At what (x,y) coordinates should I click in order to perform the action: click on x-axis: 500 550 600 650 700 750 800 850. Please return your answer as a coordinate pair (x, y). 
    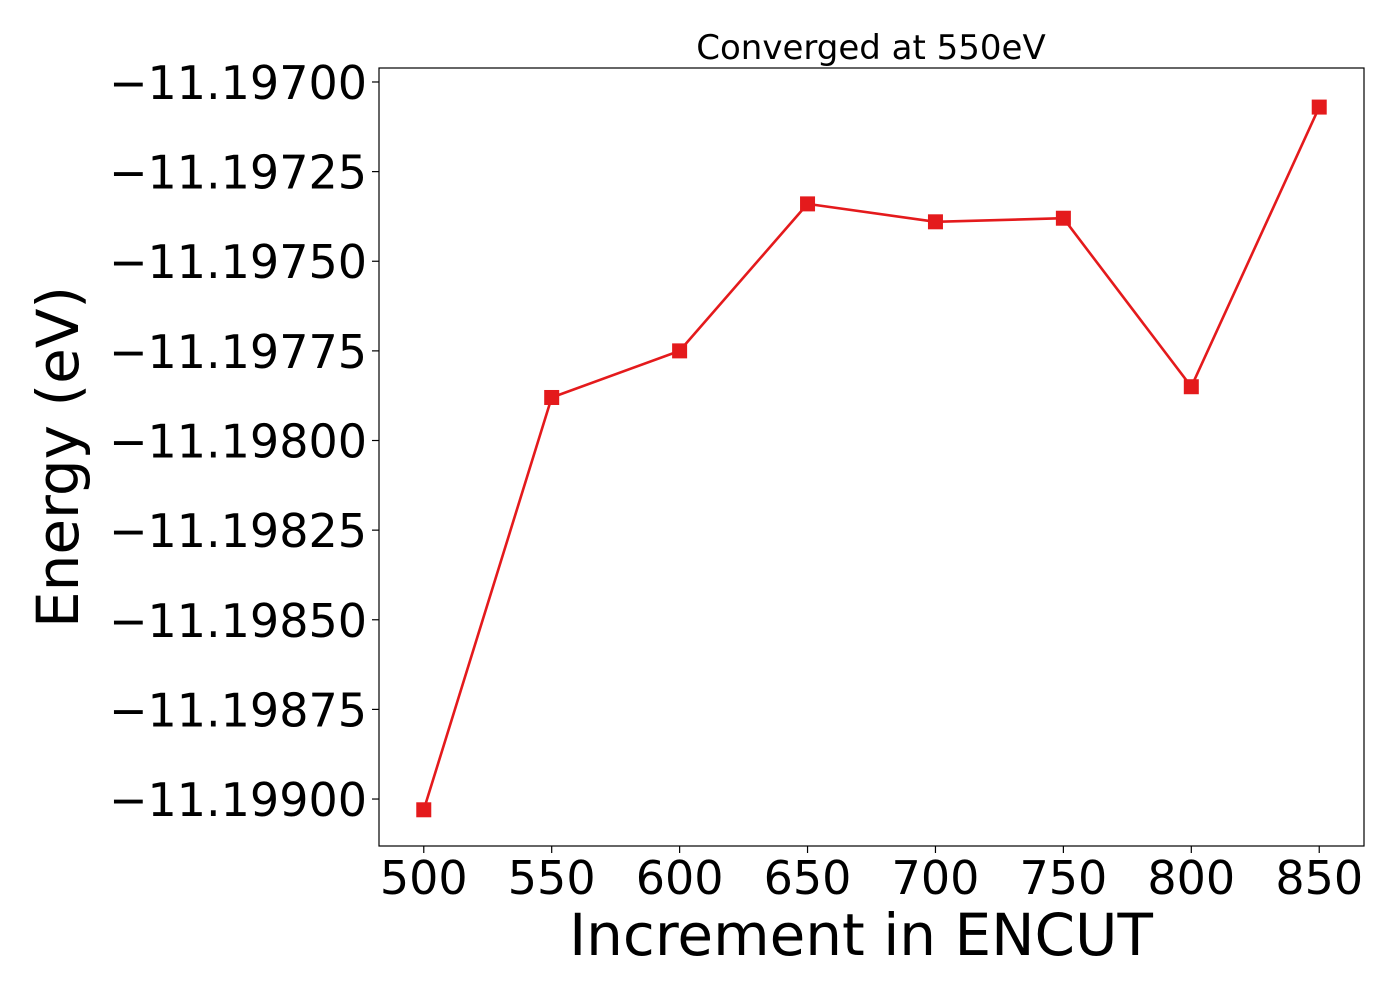
    Looking at the image, I should click on (871, 875).